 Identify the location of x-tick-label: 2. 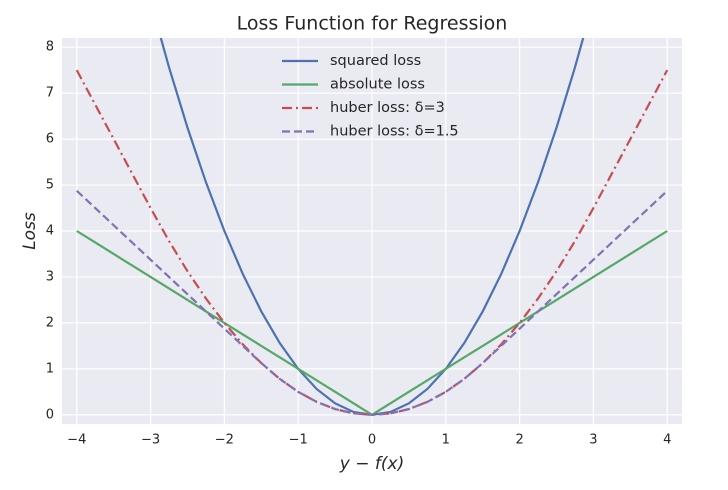
(519, 440).